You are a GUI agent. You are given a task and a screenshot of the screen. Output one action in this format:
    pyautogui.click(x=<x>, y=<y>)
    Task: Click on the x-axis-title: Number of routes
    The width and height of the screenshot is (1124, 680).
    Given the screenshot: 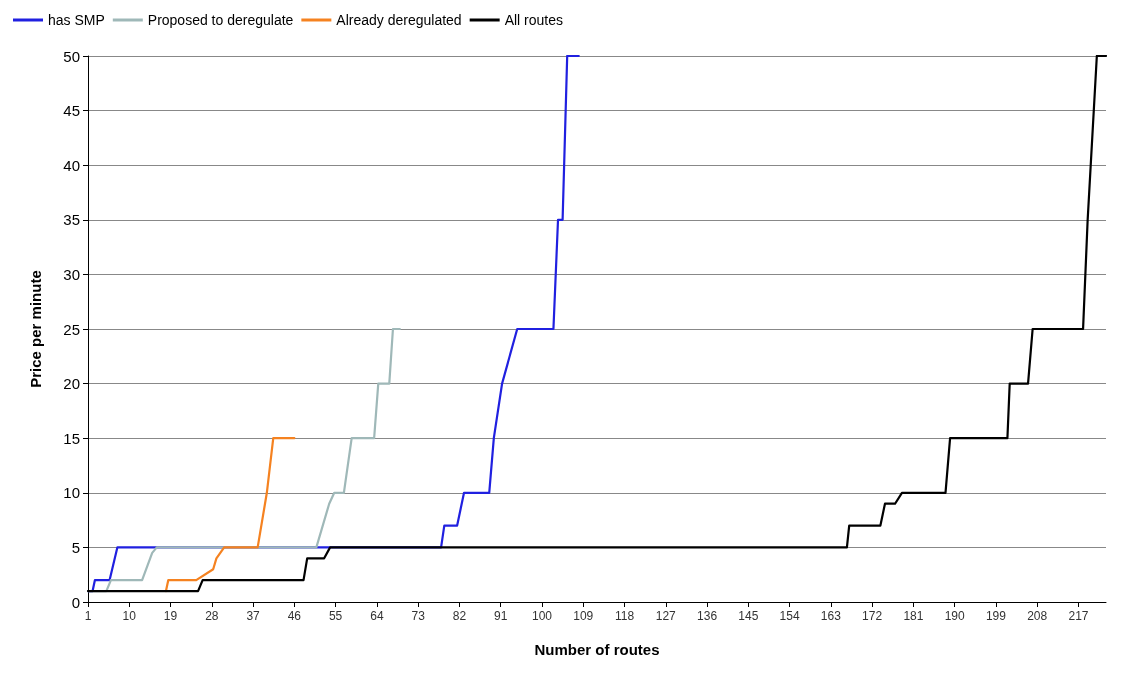 What is the action you would take?
    pyautogui.click(x=597, y=649)
    